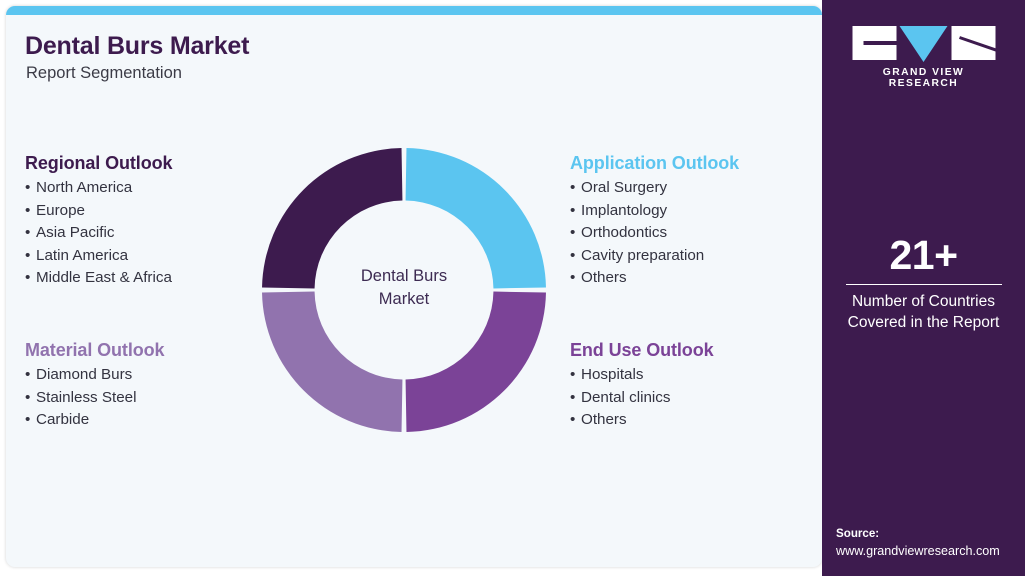 Image resolution: width=1025 pixels, height=576 pixels. I want to click on list-item: Oral Surgery, so click(654, 188).